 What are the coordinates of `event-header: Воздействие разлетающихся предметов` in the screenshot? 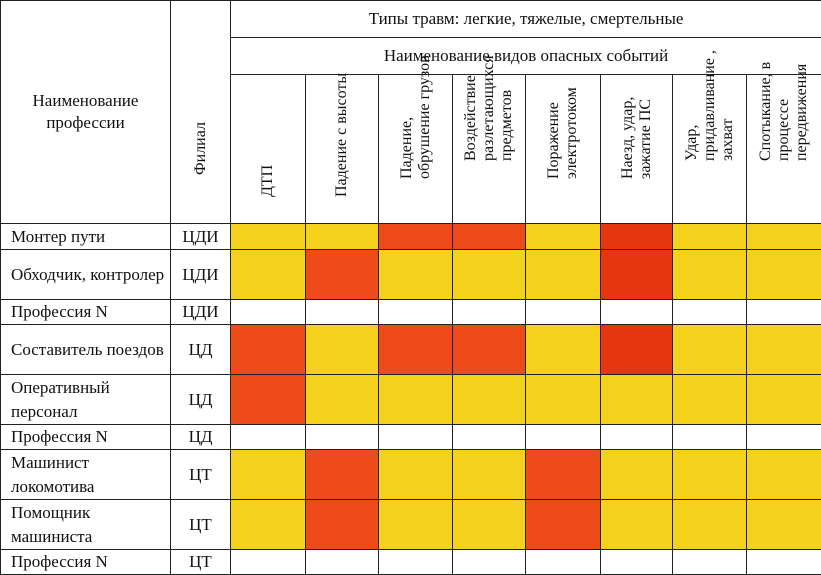 It's located at (489, 149).